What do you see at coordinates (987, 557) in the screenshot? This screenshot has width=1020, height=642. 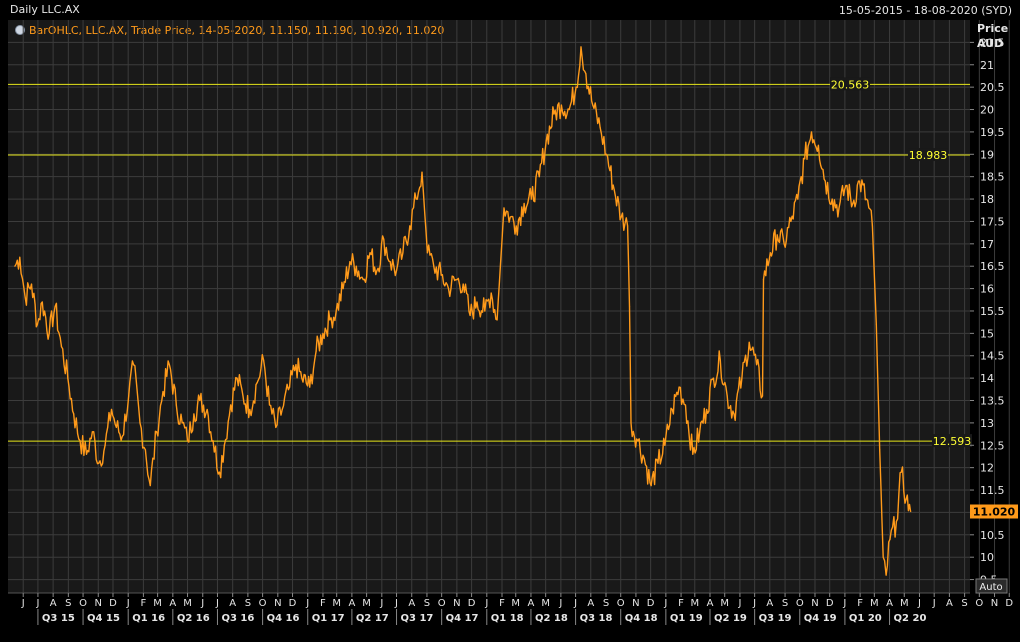 I see `y-tick-label: 10` at bounding box center [987, 557].